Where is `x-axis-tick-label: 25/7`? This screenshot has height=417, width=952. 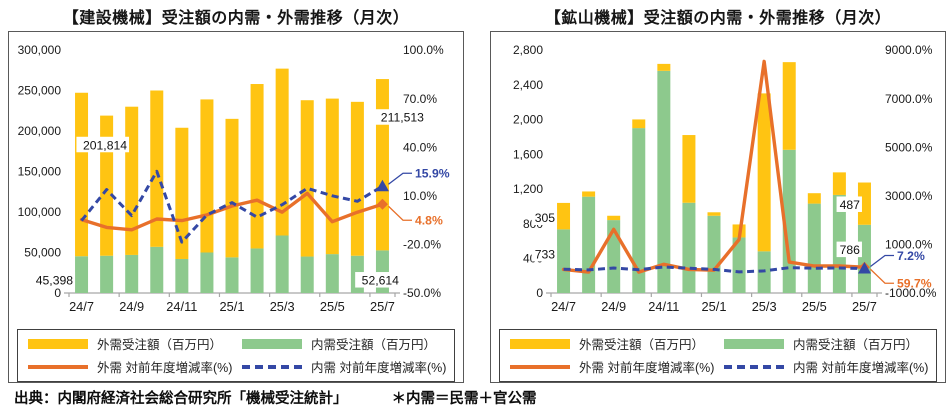
x-axis-tick-label: 25/7 is located at coordinates (382, 306).